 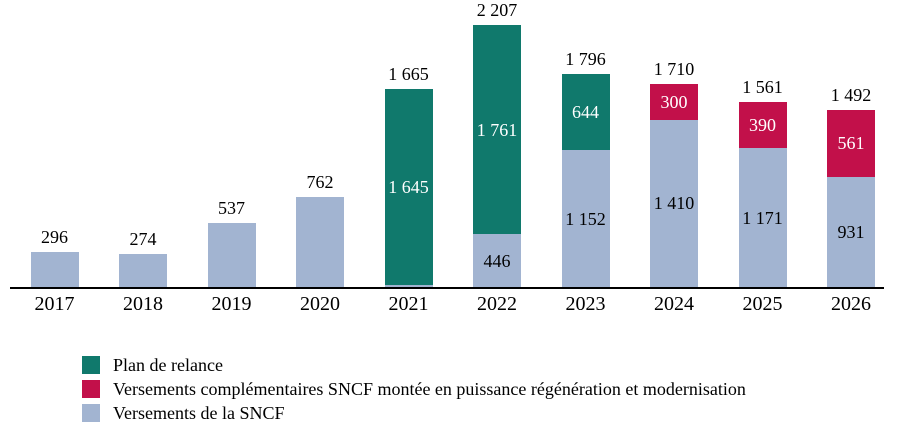 What do you see at coordinates (585, 58) in the screenshot?
I see `total-label: 1 796` at bounding box center [585, 58].